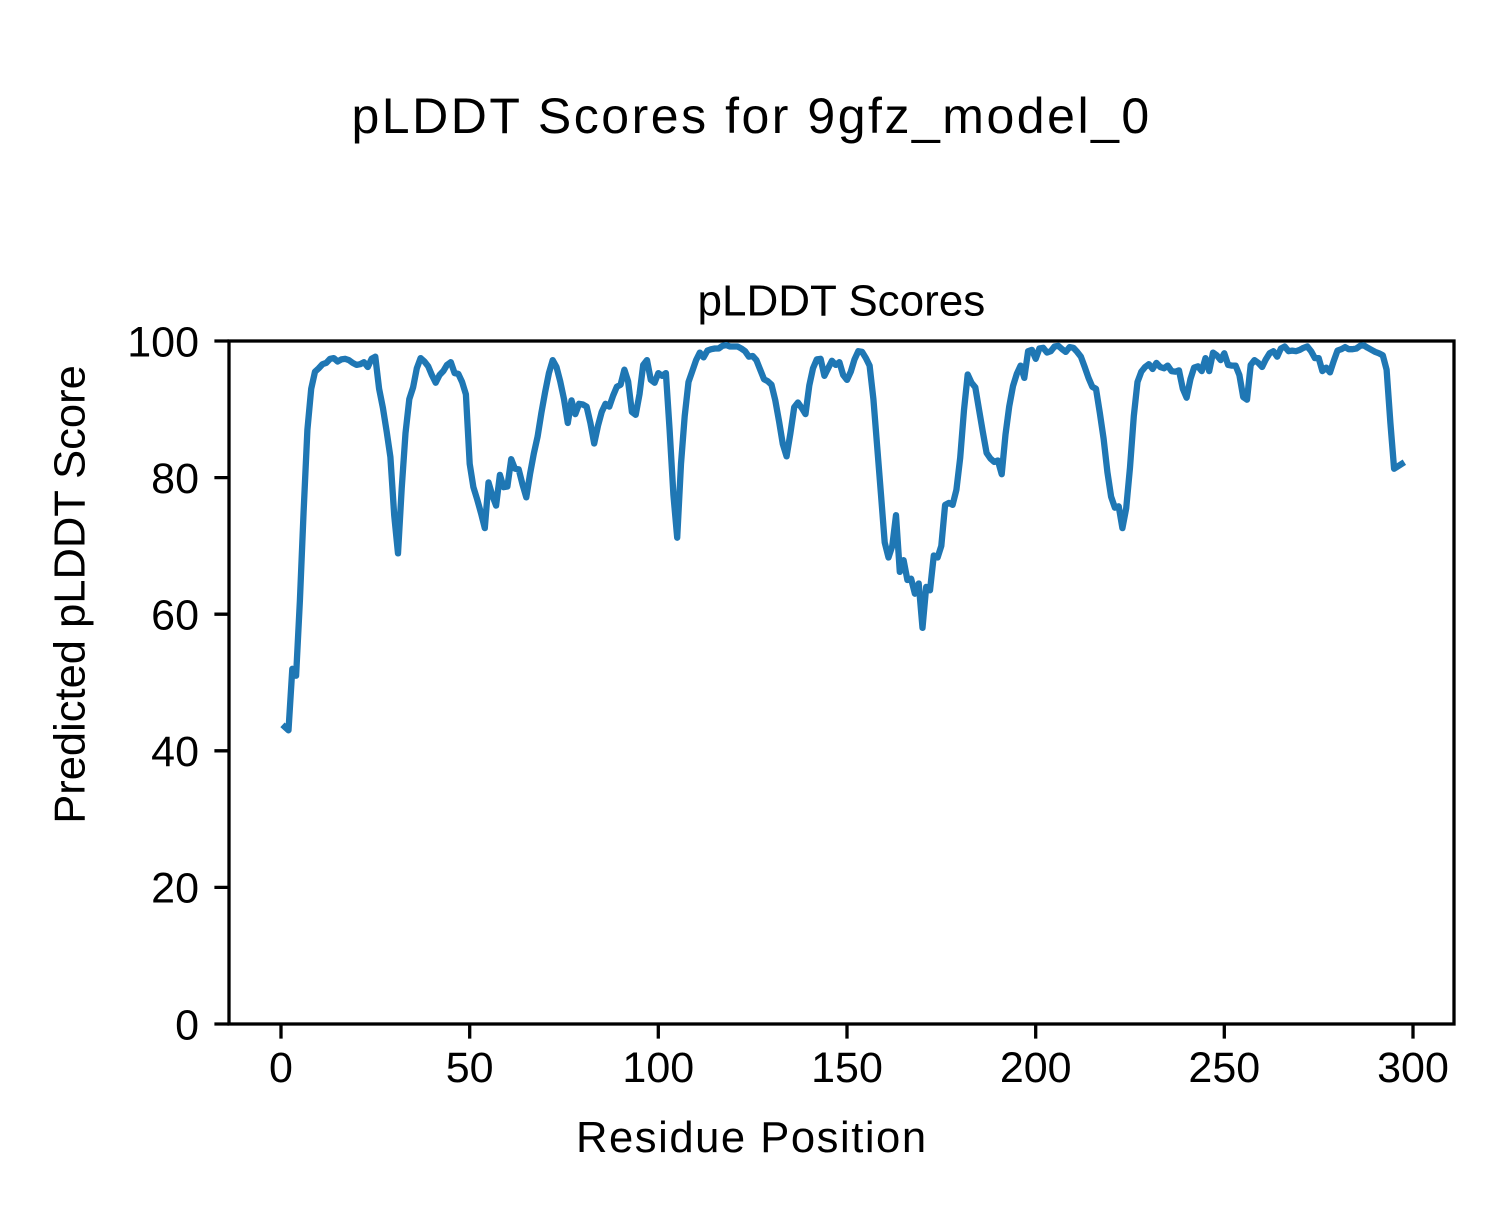 Image resolution: width=1500 pixels, height=1205 pixels. What do you see at coordinates (751, 116) in the screenshot?
I see `svg-text: pLDDT Scores for 9gfz_model_0` at bounding box center [751, 116].